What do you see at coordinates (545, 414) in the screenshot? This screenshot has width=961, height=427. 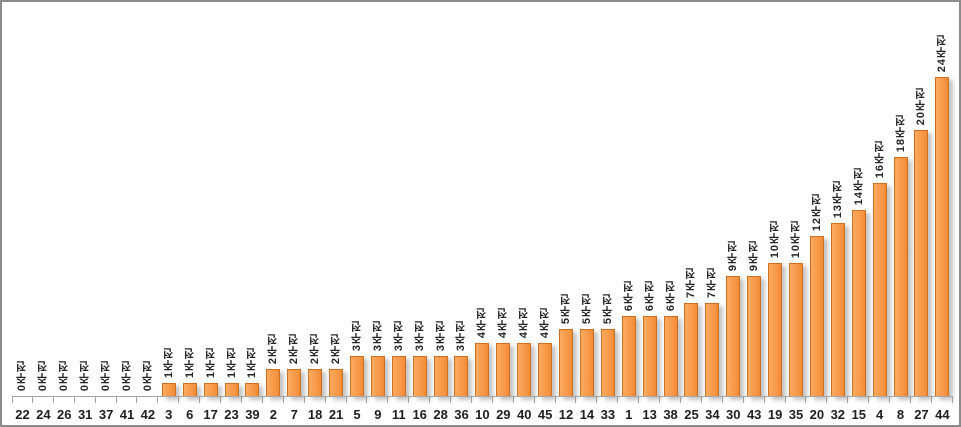 I see `x-tick-label: 45` at bounding box center [545, 414].